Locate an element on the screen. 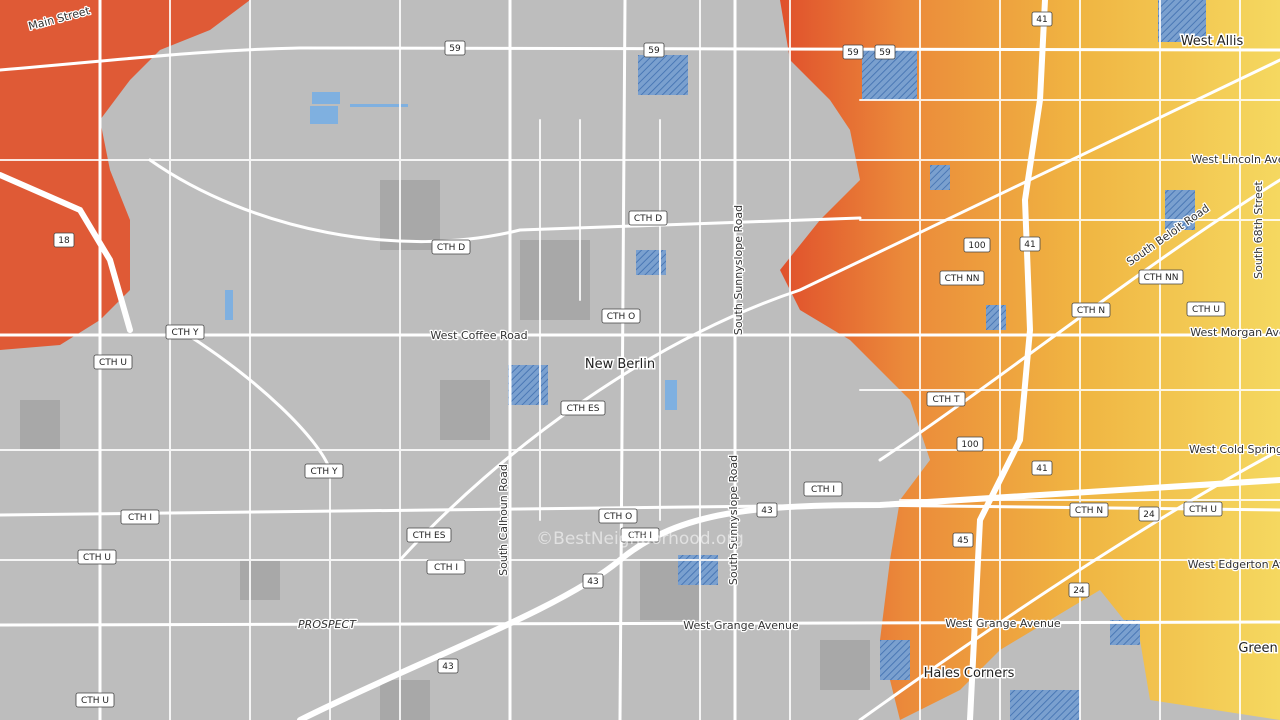 The height and width of the screenshot is (720, 1280). road-label: South 68th Street is located at coordinates (1258, 229).